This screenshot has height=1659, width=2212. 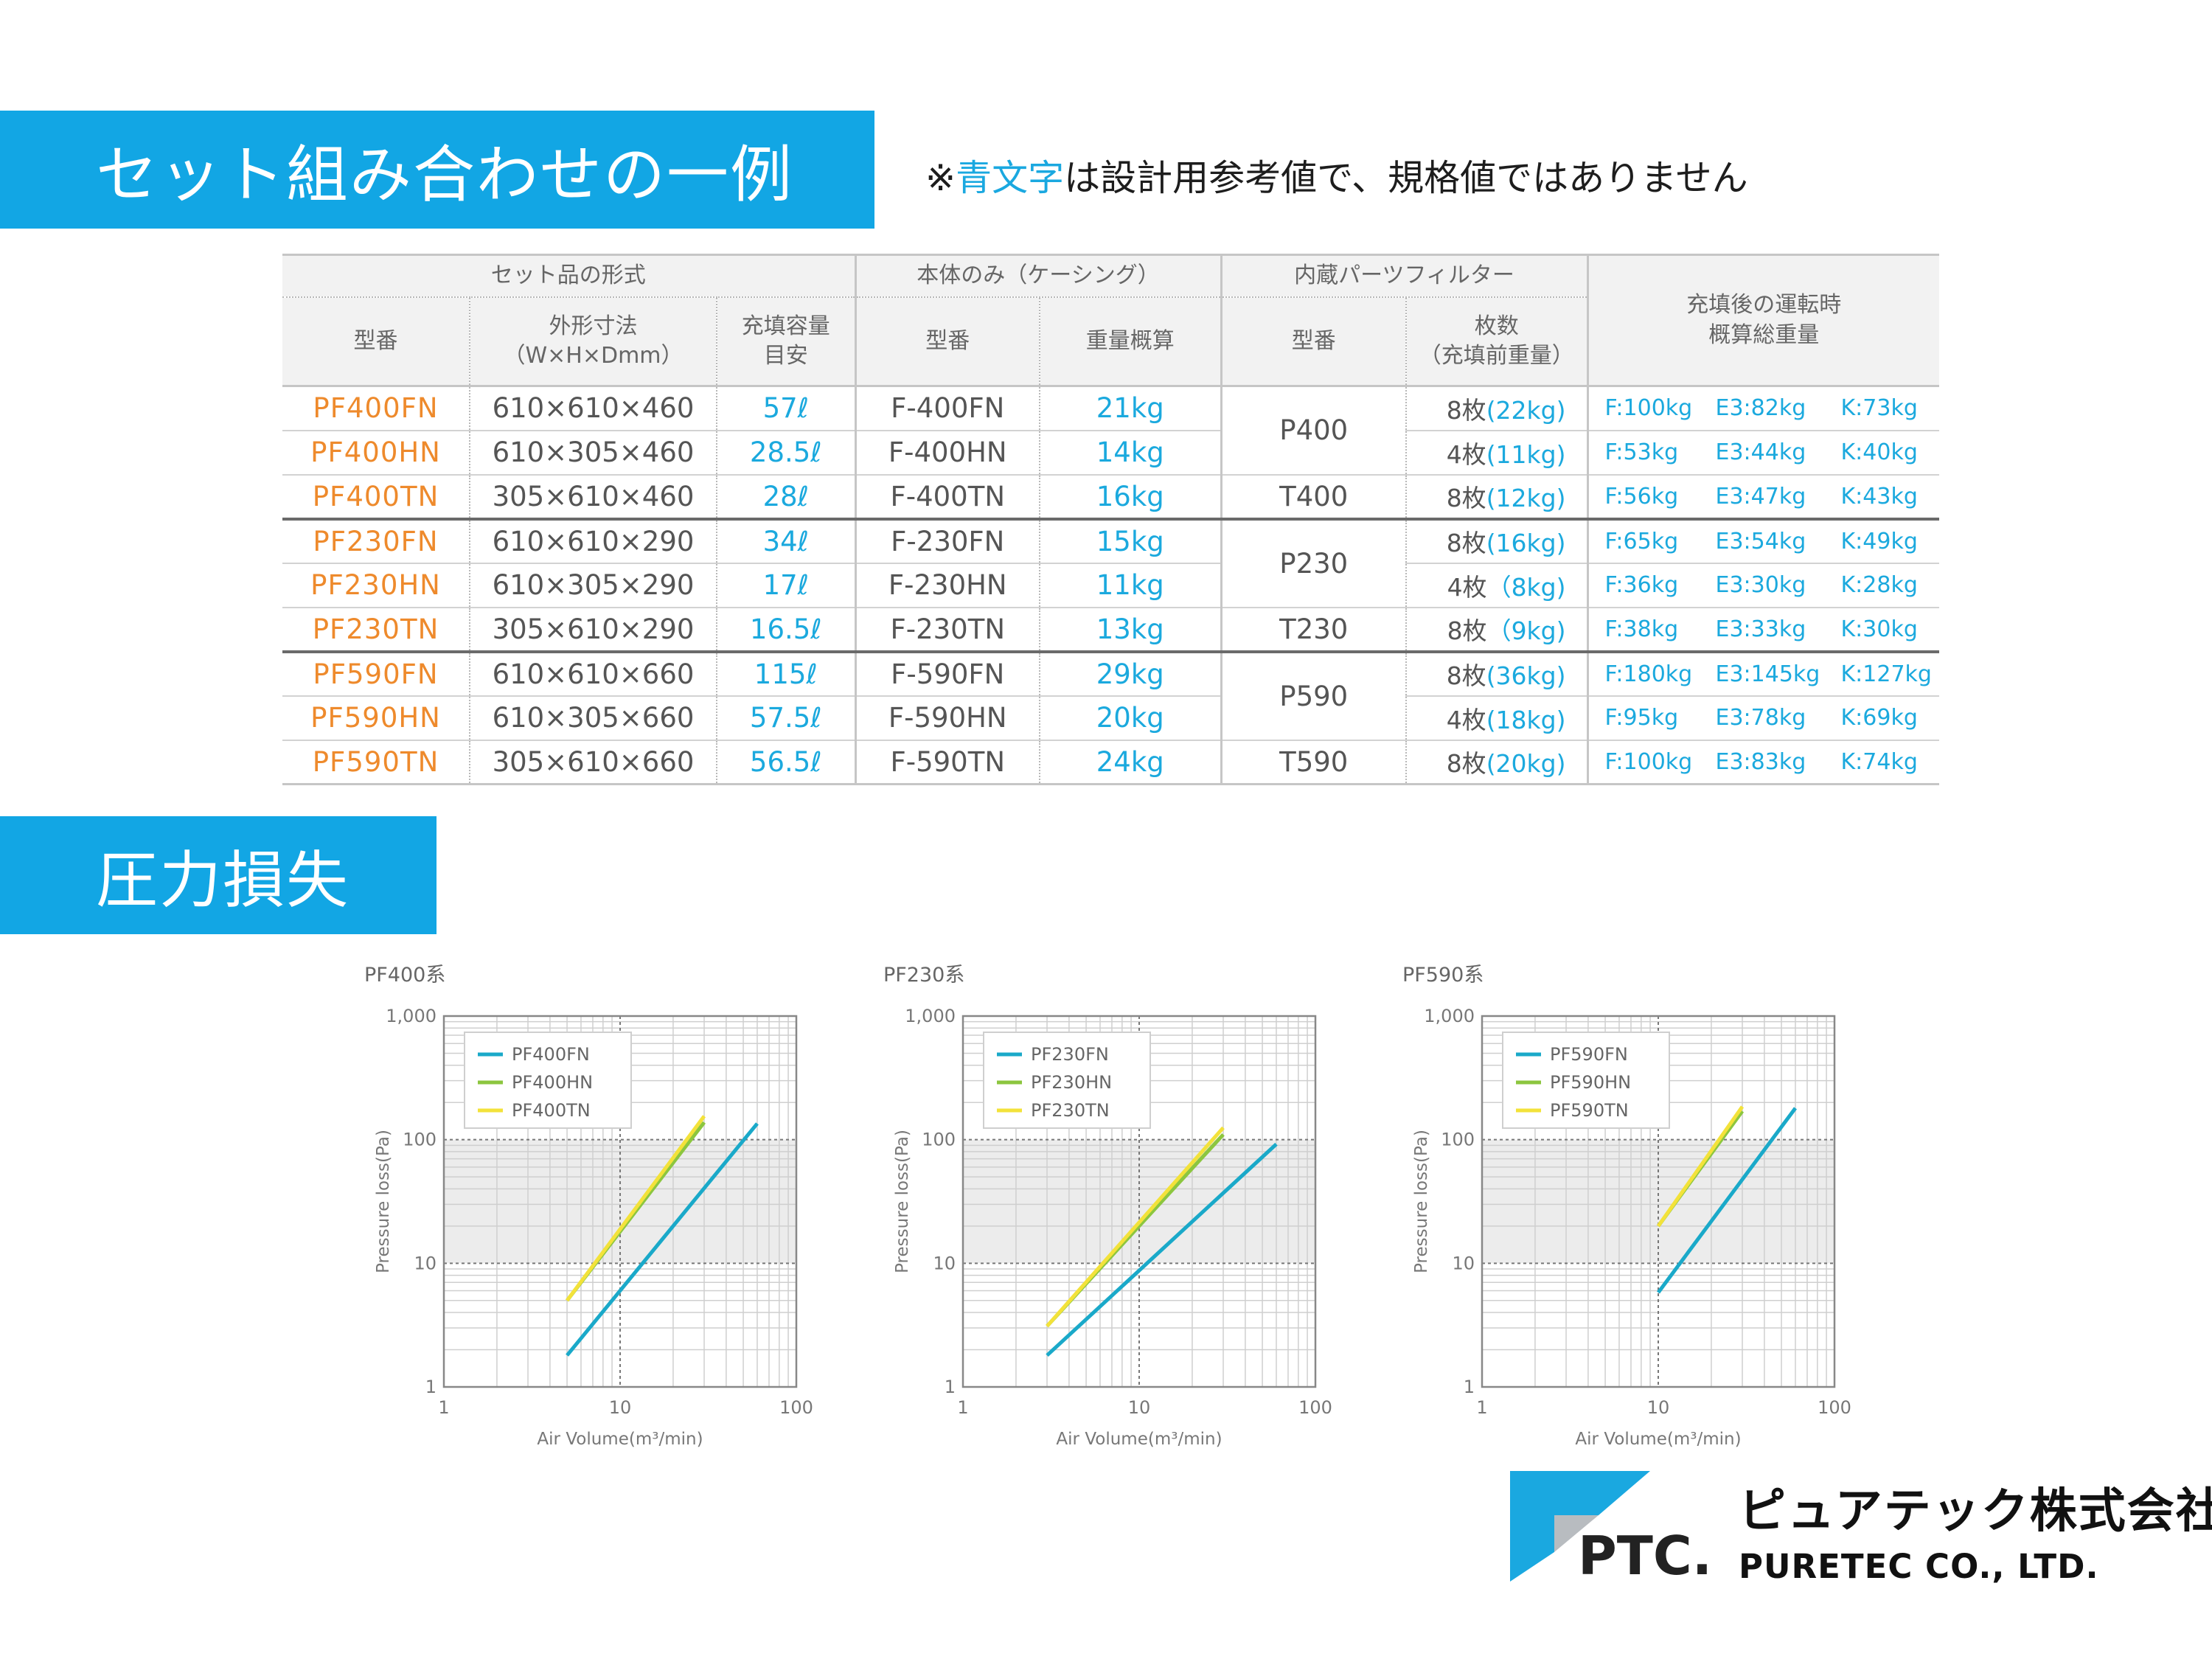 What do you see at coordinates (376, 585) in the screenshot?
I see `cell-model: PF230HN` at bounding box center [376, 585].